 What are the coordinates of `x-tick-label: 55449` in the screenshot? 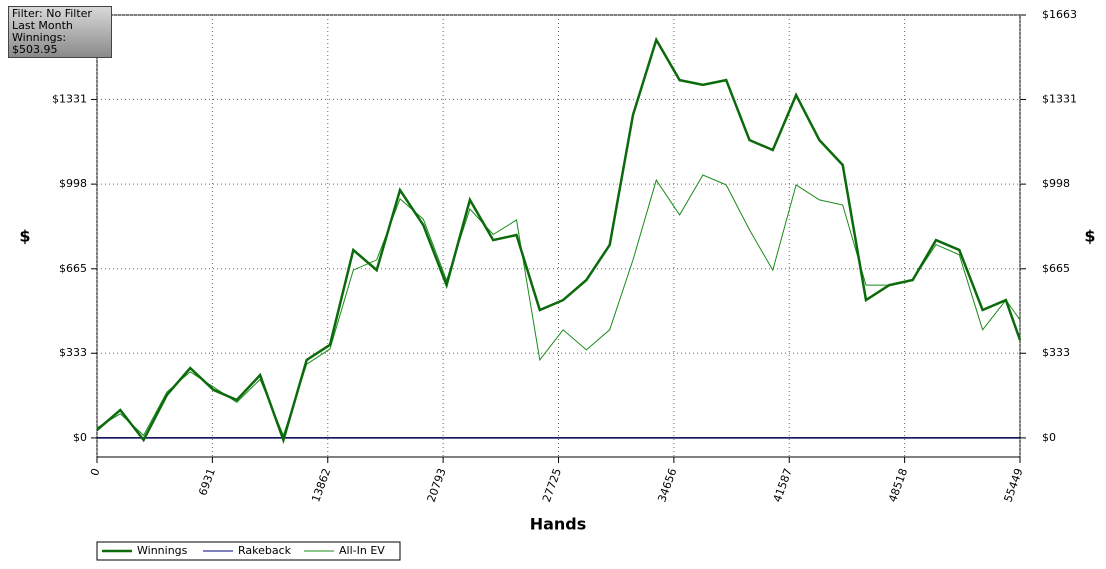 It's located at (1013, 485).